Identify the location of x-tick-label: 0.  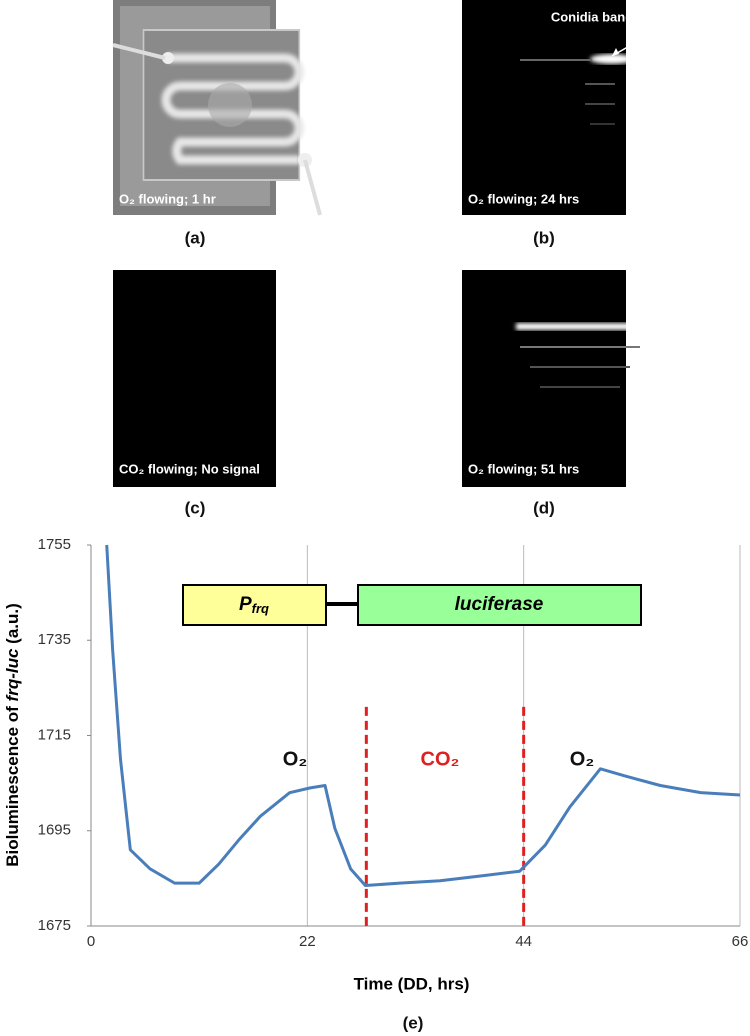
(91, 941).